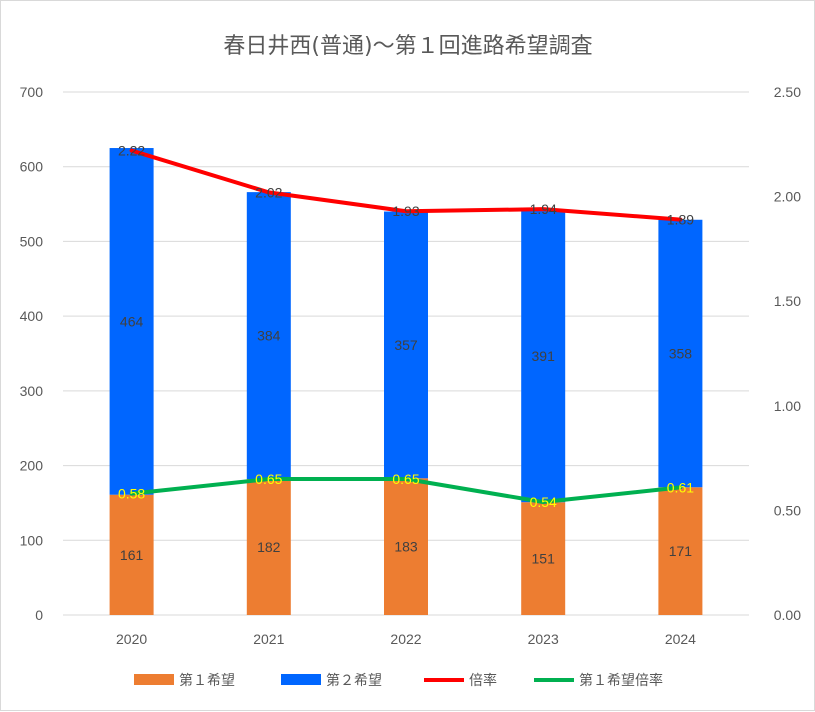  I want to click on x-tick-label: 2024, so click(680, 639).